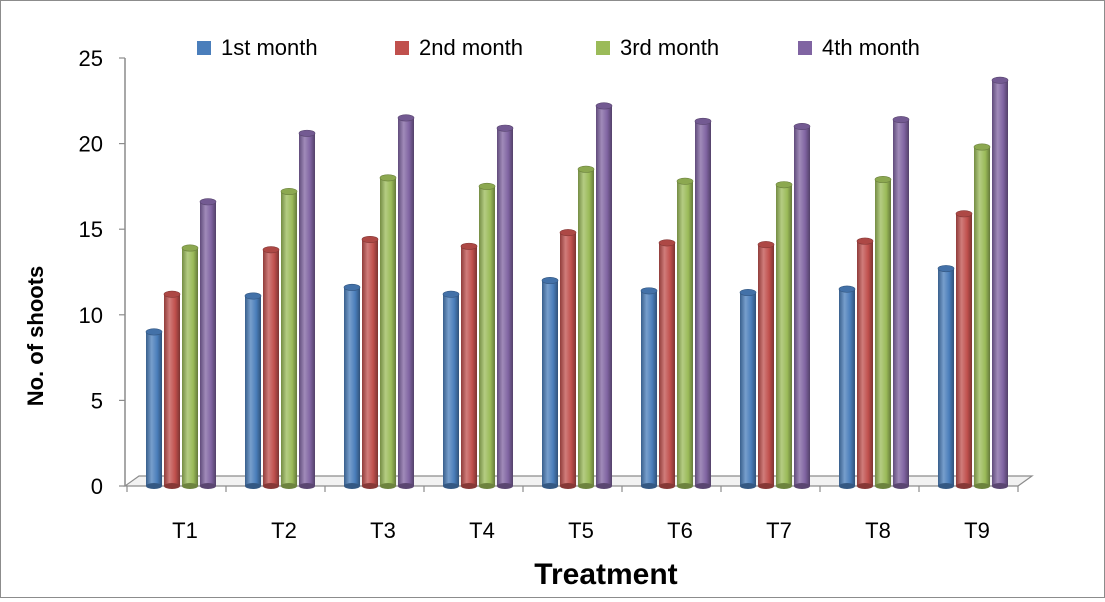  What do you see at coordinates (482, 530) in the screenshot?
I see `x-tick-label: T4` at bounding box center [482, 530].